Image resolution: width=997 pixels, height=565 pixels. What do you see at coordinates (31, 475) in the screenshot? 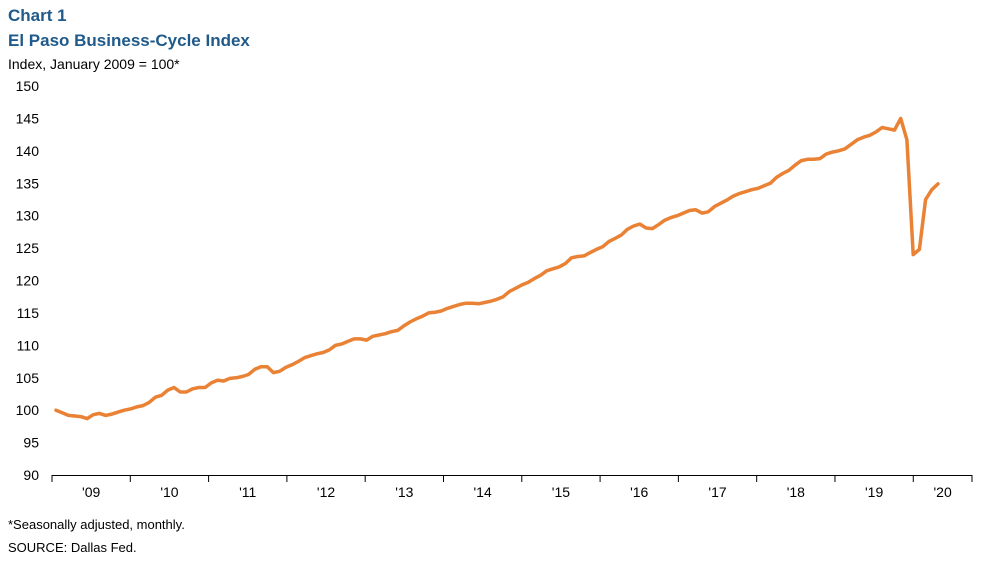
I see `y-tick-label: 90` at bounding box center [31, 475].